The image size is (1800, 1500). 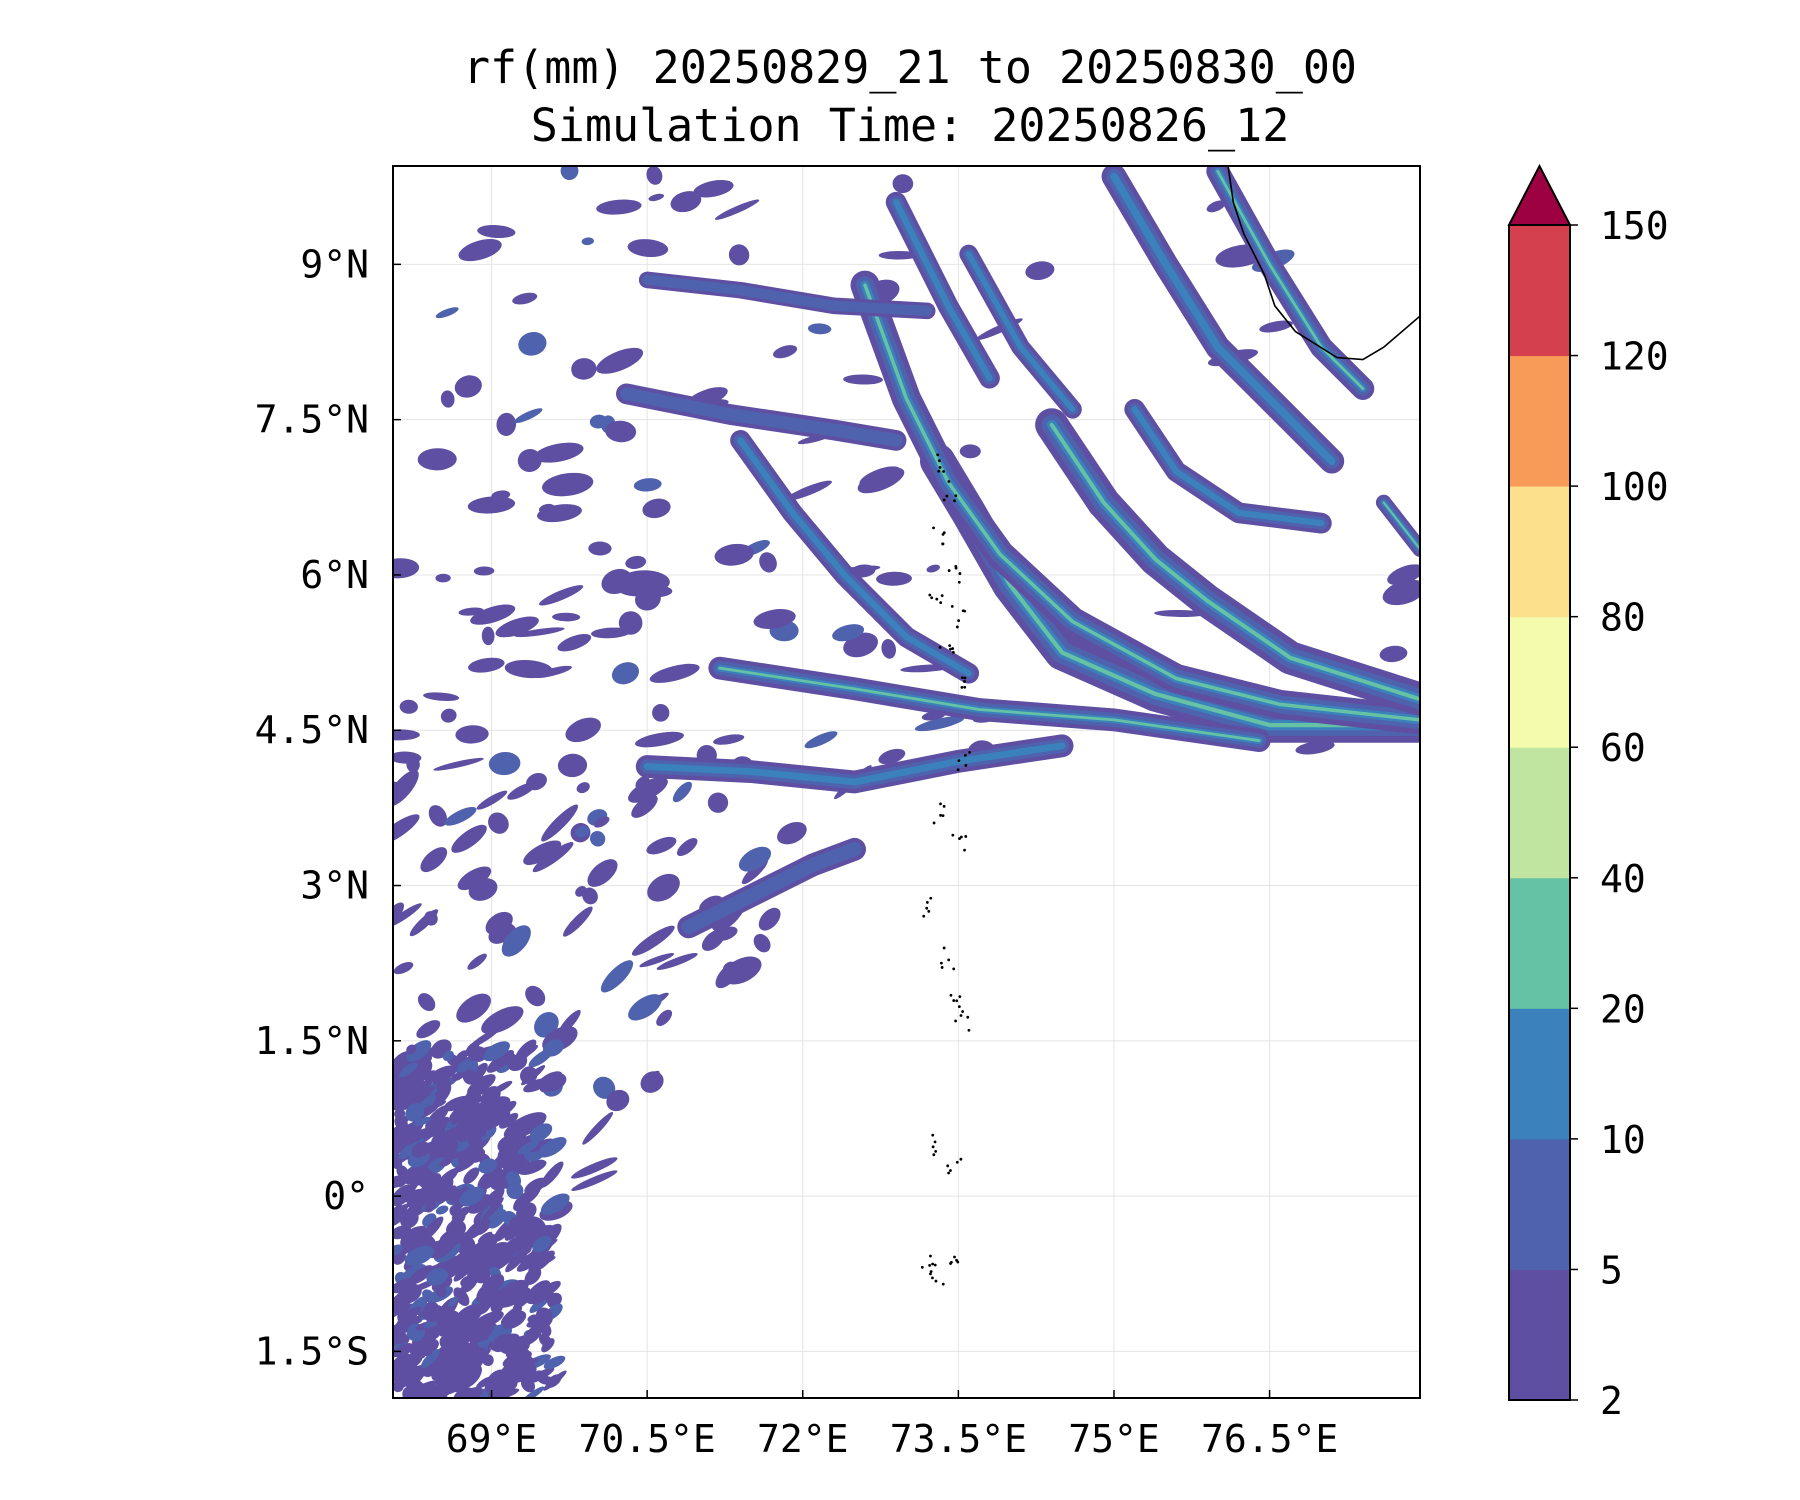 What do you see at coordinates (1623, 1009) in the screenshot?
I see `colorbar-tick-label: 20` at bounding box center [1623, 1009].